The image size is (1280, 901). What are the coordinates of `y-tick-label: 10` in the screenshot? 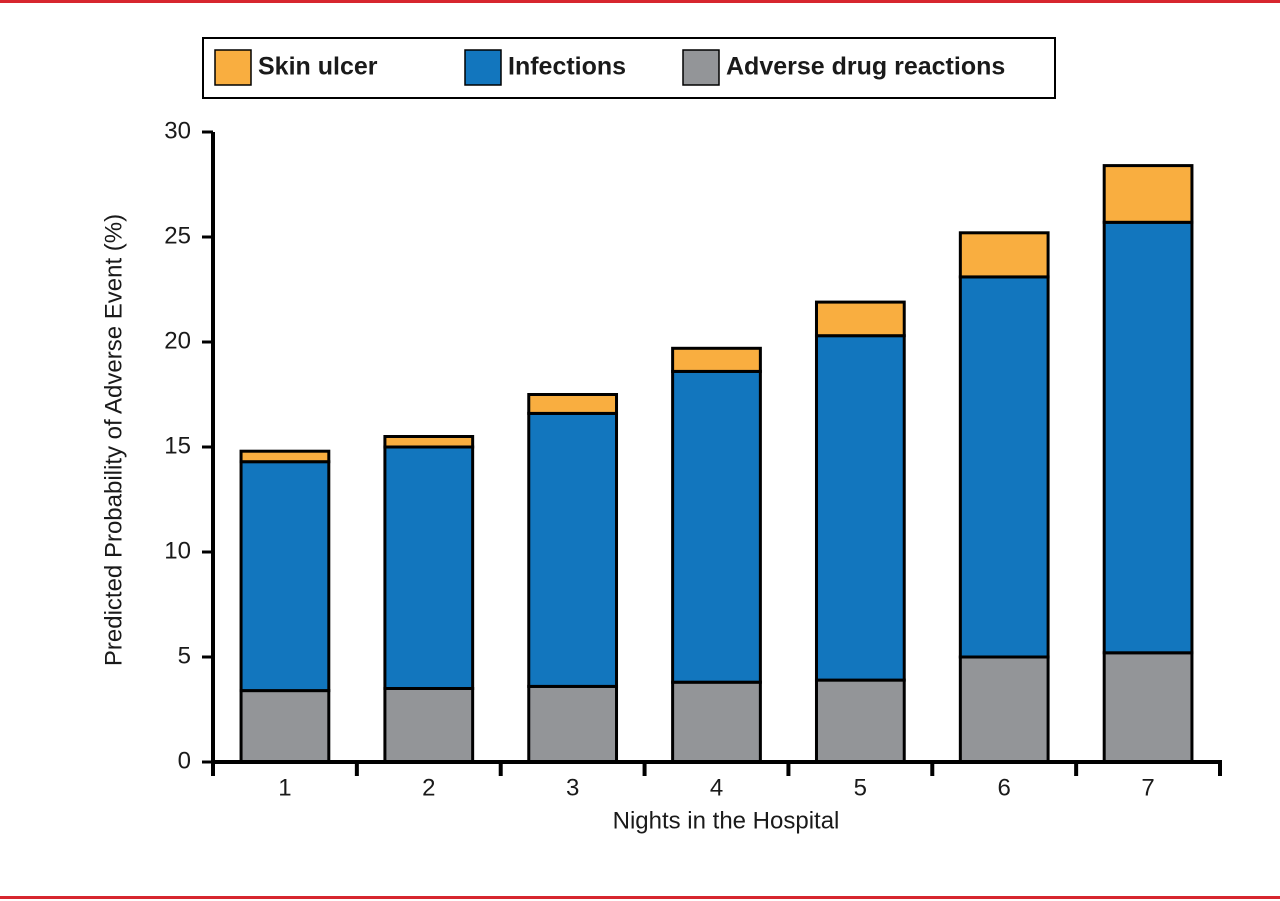 It's located at (177, 550).